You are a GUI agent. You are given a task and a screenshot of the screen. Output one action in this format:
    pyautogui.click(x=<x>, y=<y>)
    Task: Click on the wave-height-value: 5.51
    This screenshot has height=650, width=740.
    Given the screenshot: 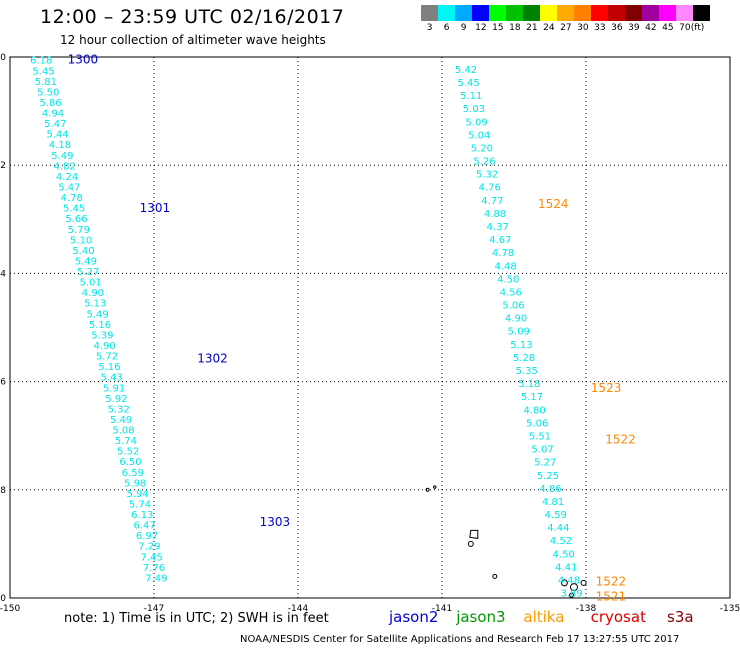 What is the action you would take?
    pyautogui.click(x=540, y=436)
    